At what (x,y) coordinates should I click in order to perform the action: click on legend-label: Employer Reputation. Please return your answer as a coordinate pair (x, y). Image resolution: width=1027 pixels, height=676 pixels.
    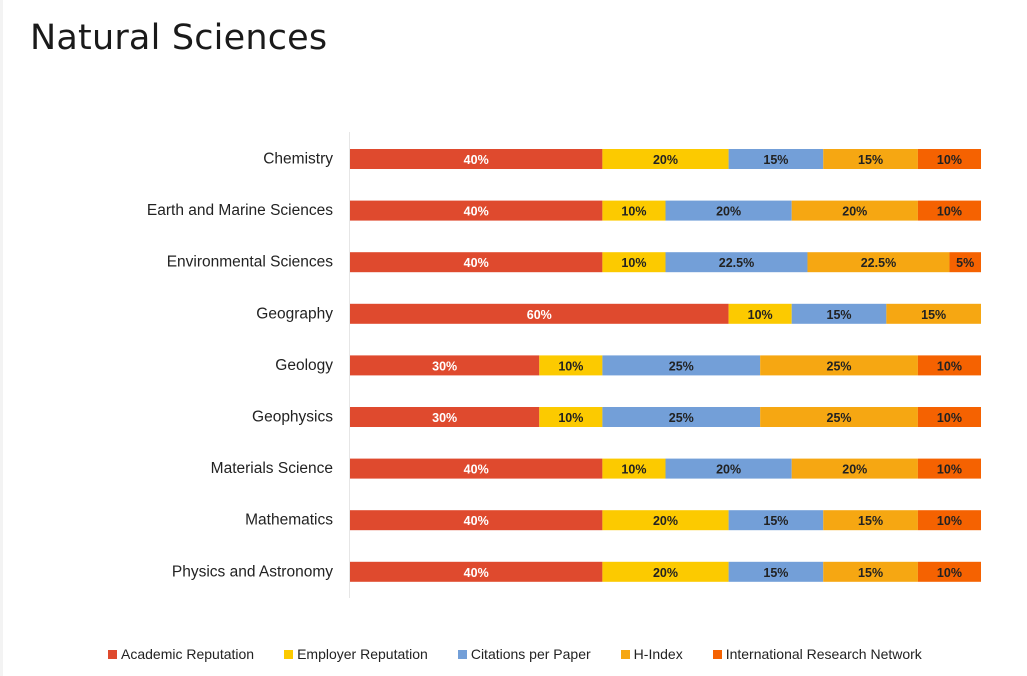
    Looking at the image, I should click on (362, 654).